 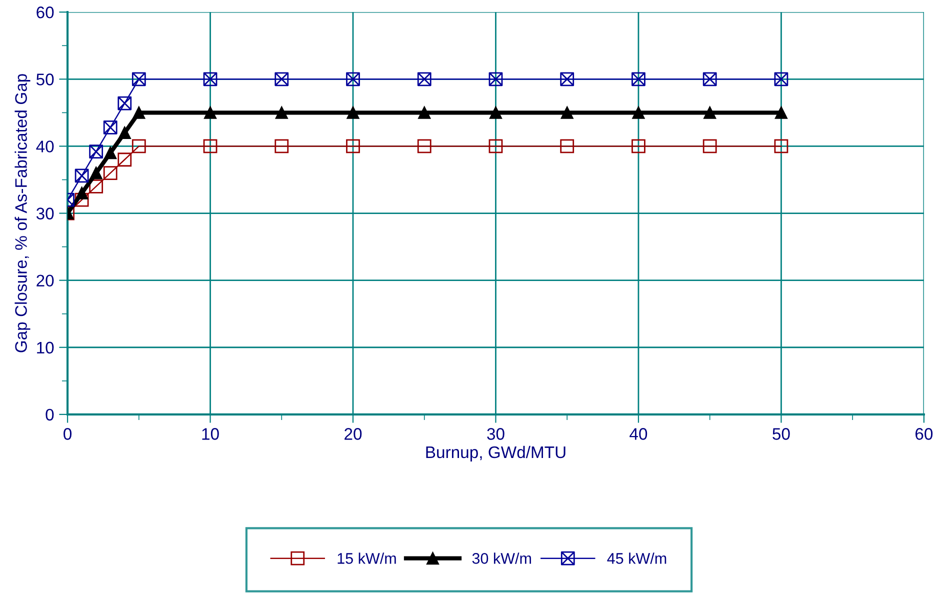 I want to click on legend-label: 15 kW/m, so click(x=367, y=558).